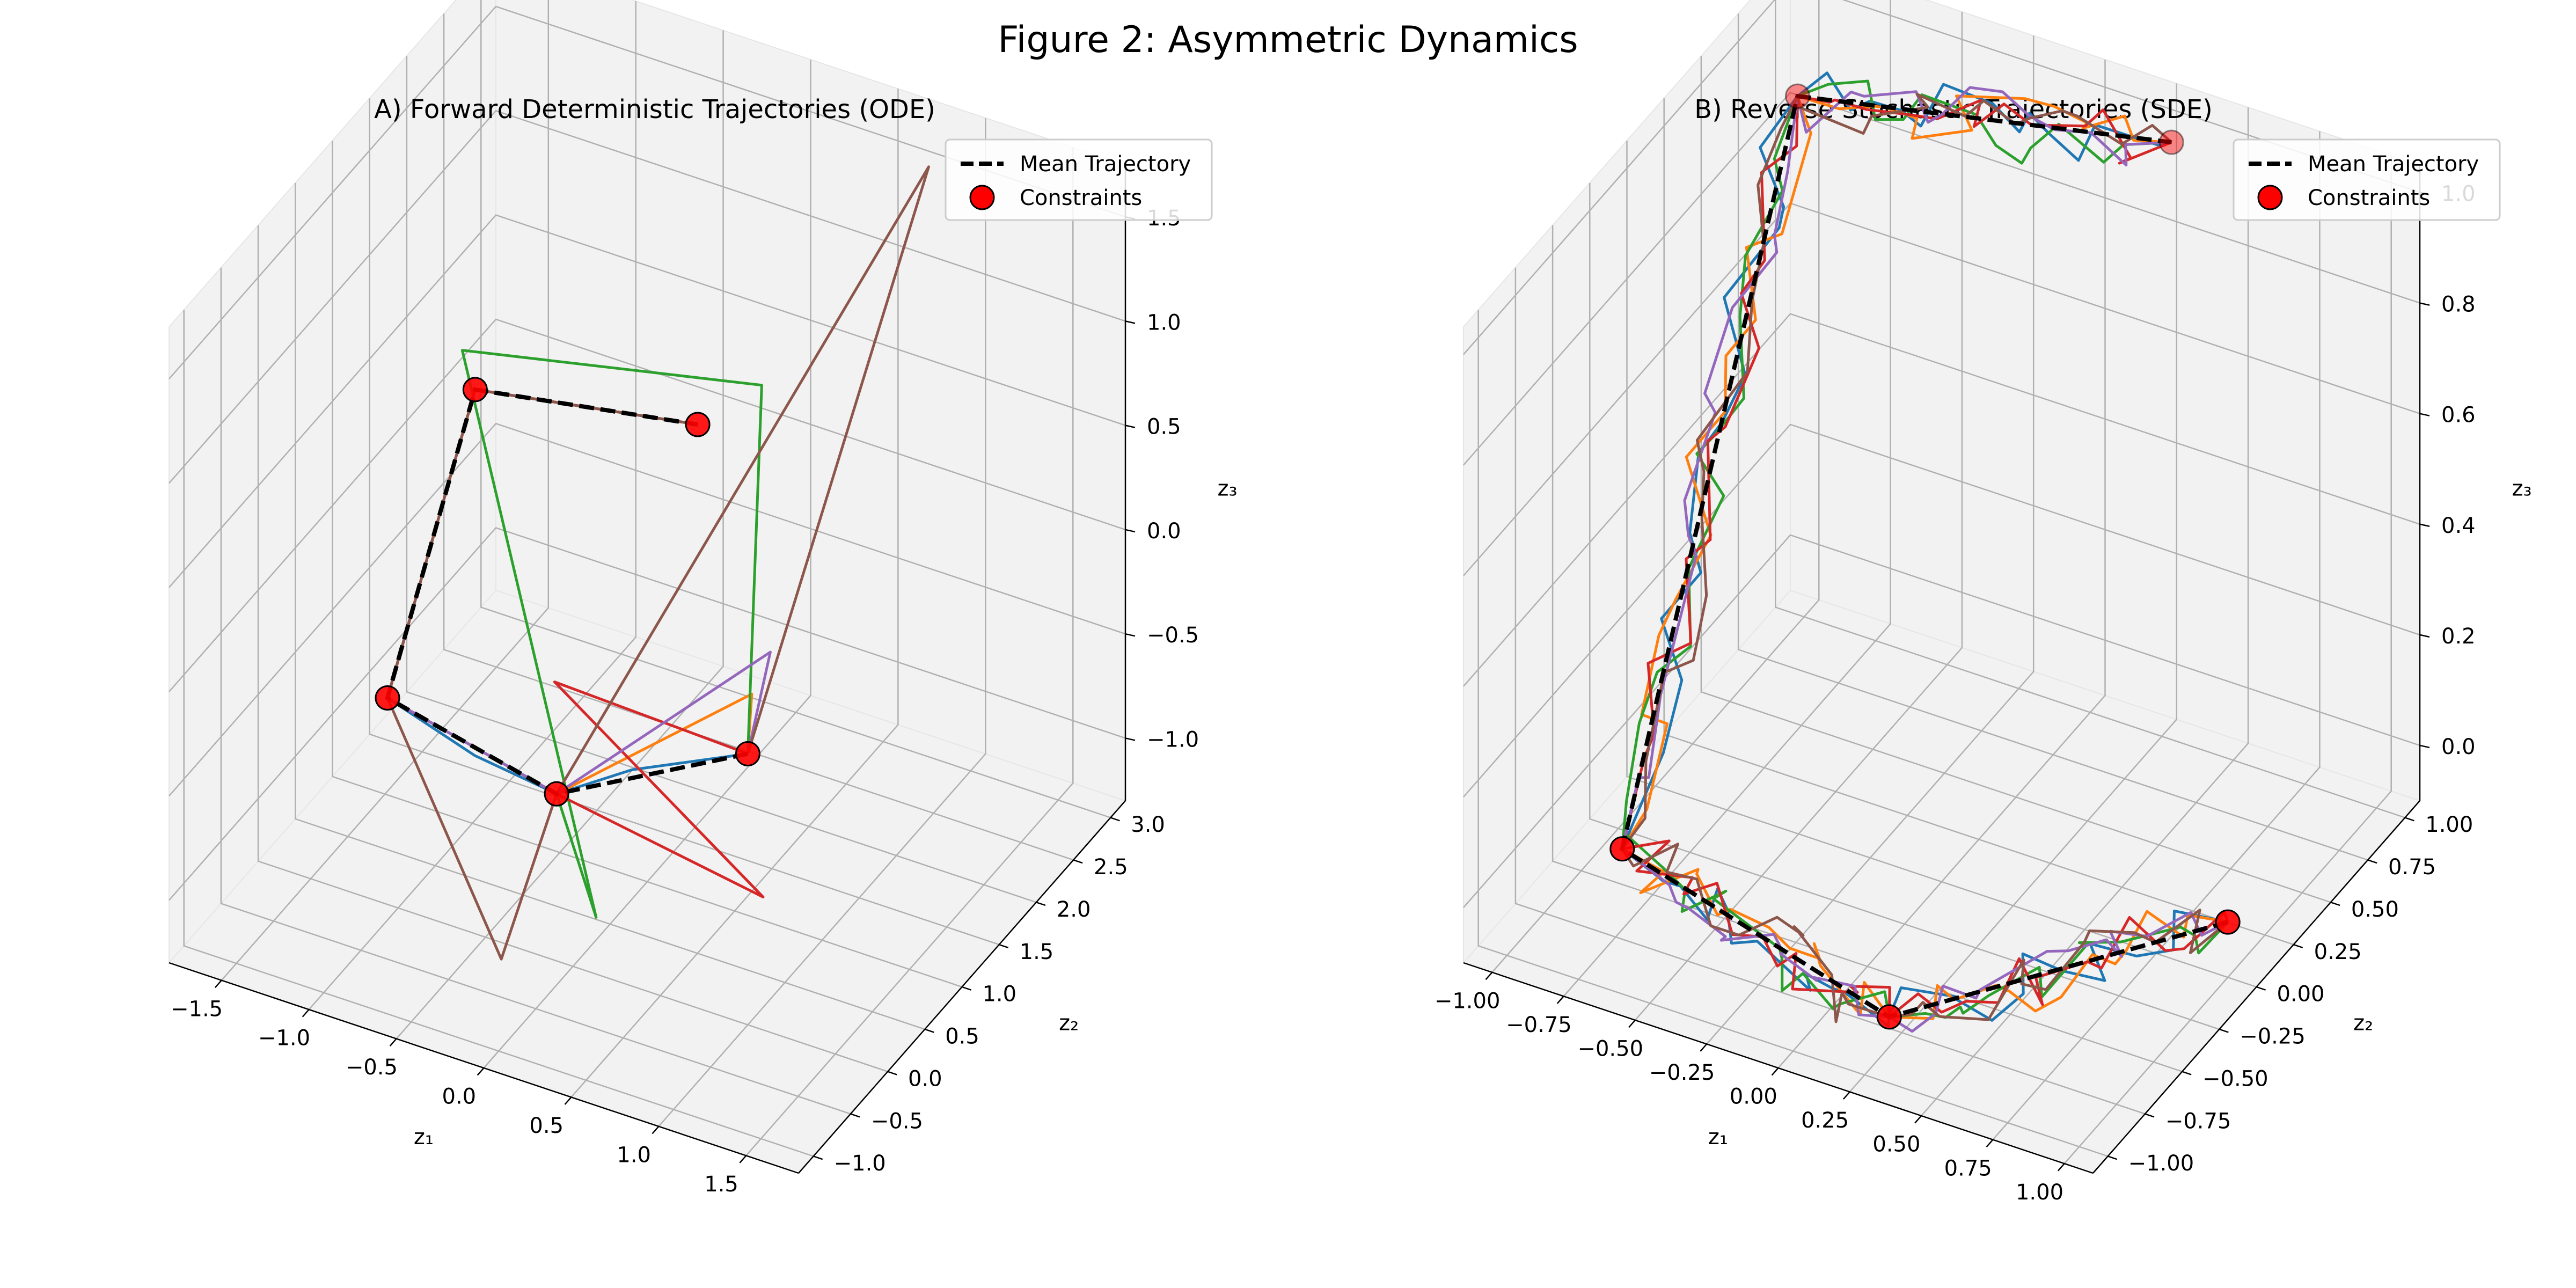 The image size is (2576, 1288). I want to click on x-tick-label: −1.0, so click(284, 1038).